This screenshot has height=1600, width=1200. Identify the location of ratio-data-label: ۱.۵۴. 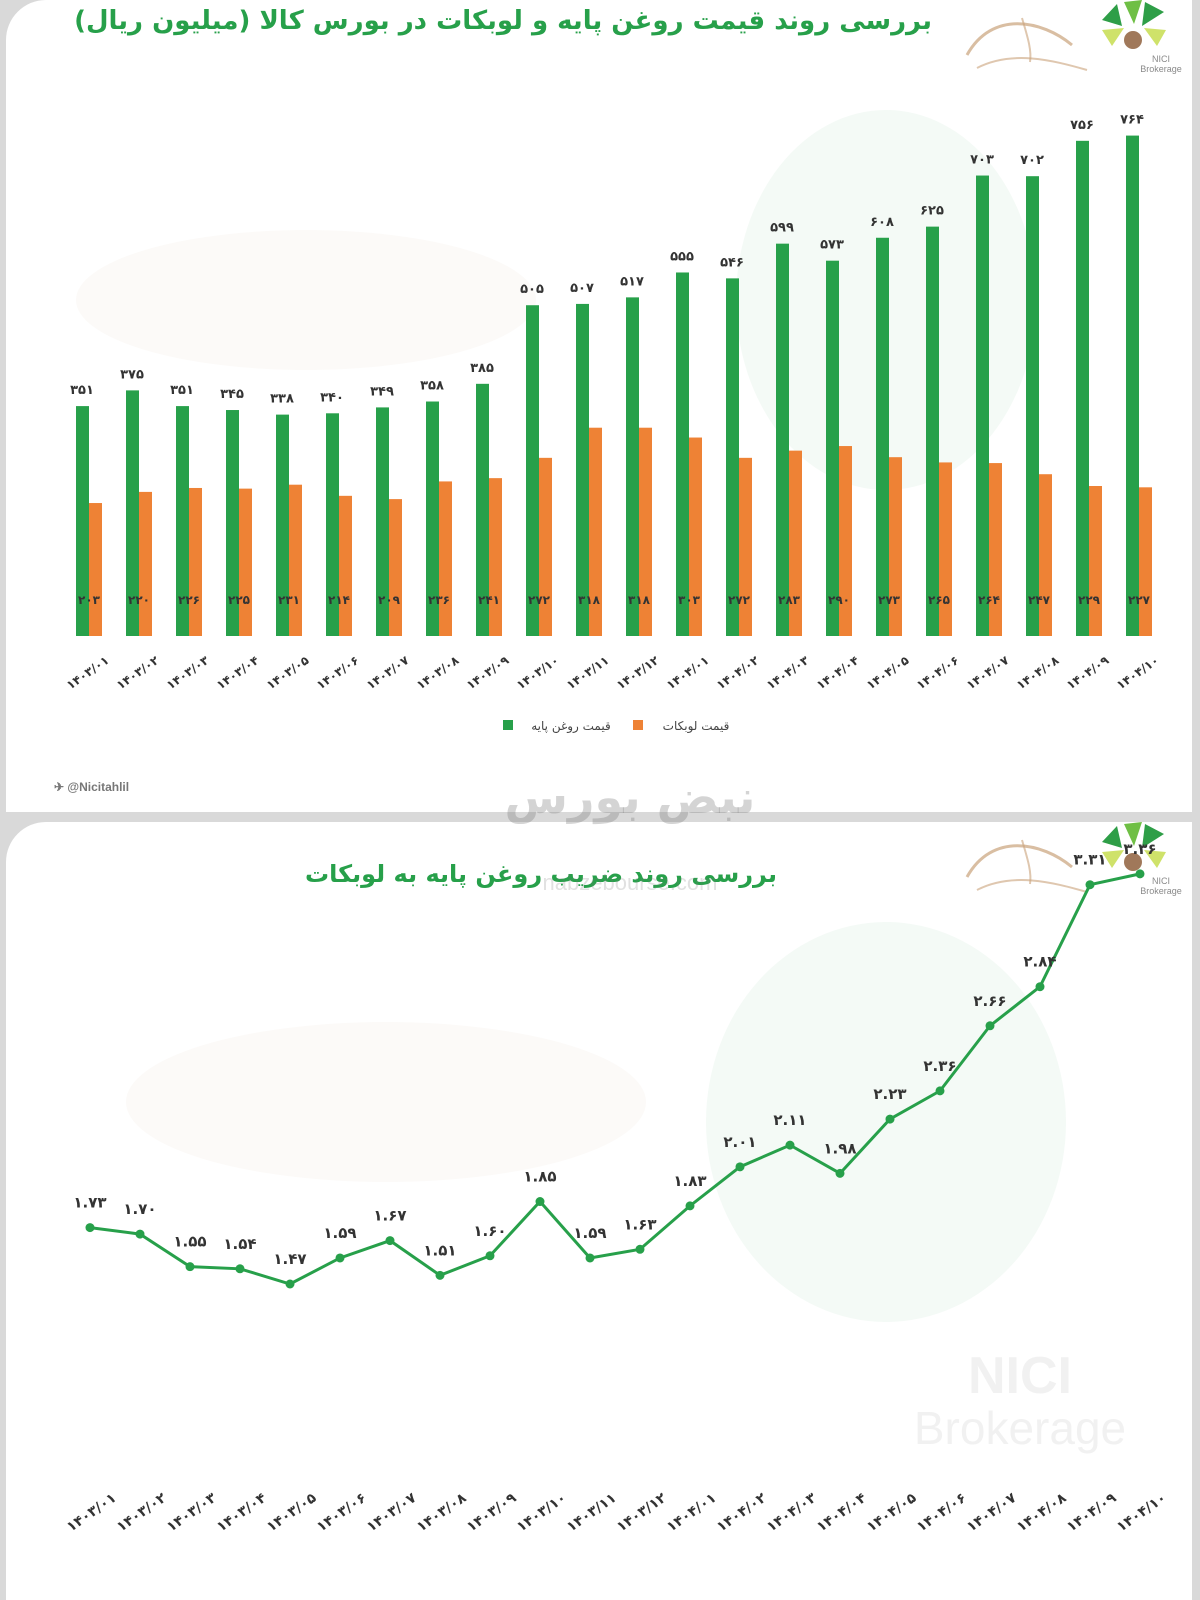
(239, 1244).